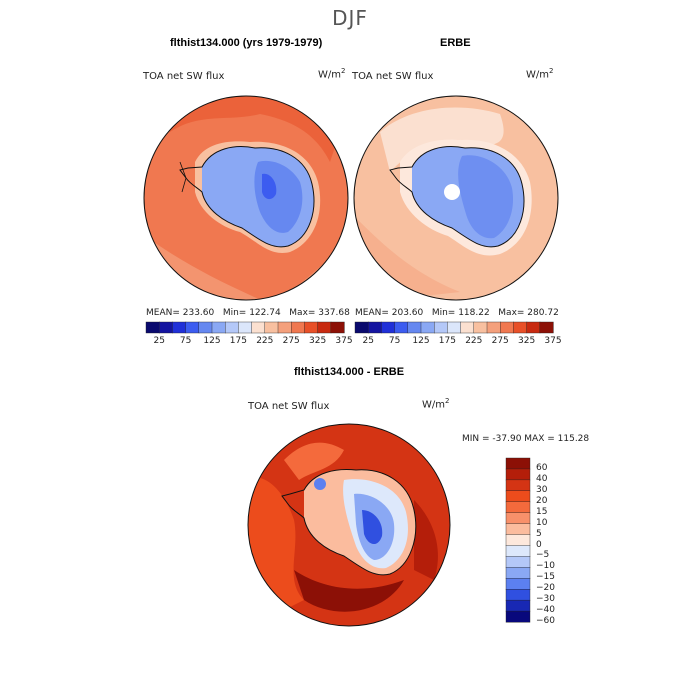 This screenshot has height=700, width=700. Describe the element at coordinates (542, 511) in the screenshot. I see `panel3-colorbar-tick-label: 15` at that location.